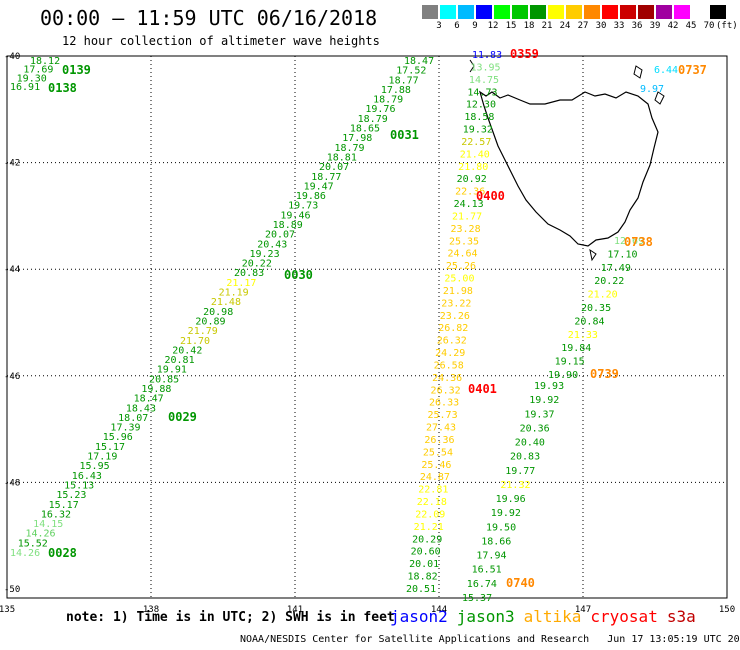 The width and height of the screenshot is (740, 650). I want to click on wave-height-value: 21.20, so click(603, 295).